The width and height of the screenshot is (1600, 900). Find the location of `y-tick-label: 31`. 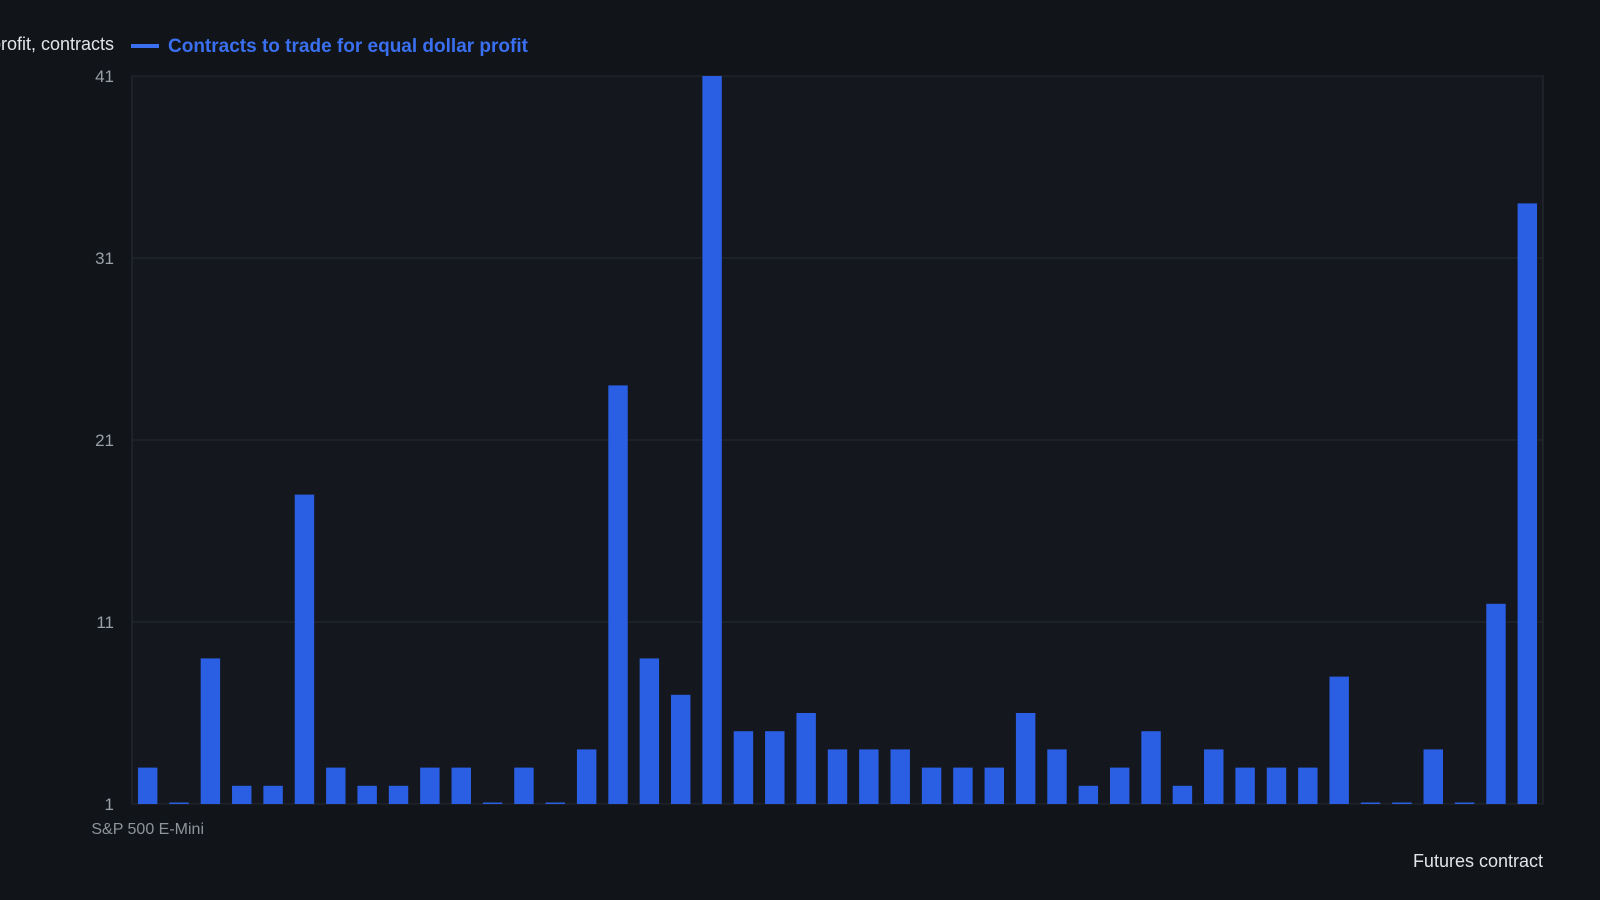

y-tick-label: 31 is located at coordinates (104, 258).